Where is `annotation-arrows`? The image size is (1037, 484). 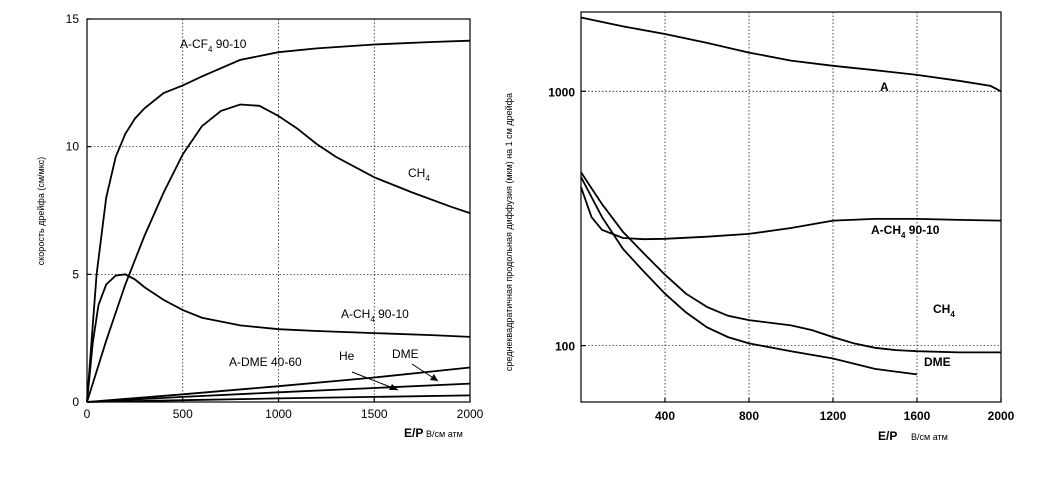
annotation-arrows is located at coordinates (395, 377).